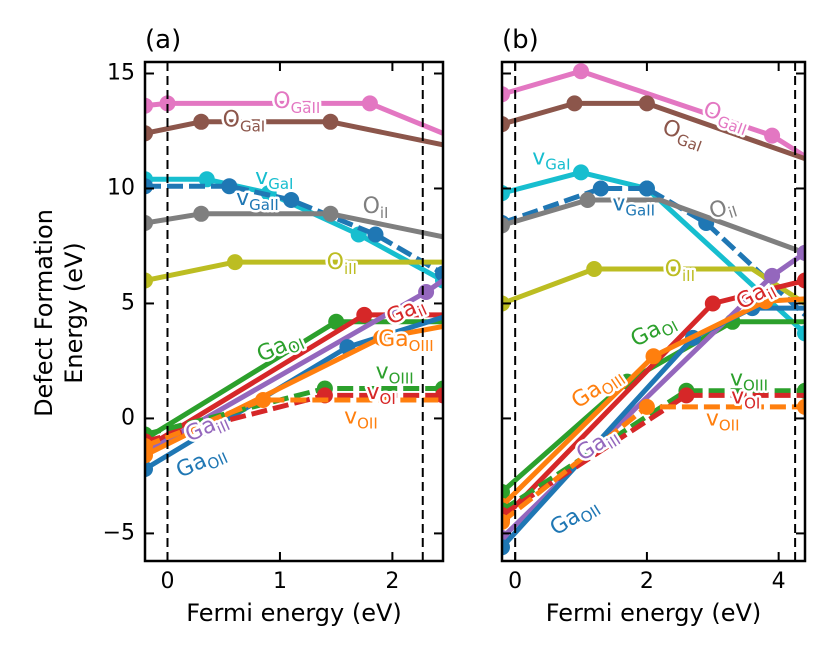 This screenshot has width=830, height=658. Describe the element at coordinates (575, 518) in the screenshot. I see `series-label-GaOII: GaOII` at that location.